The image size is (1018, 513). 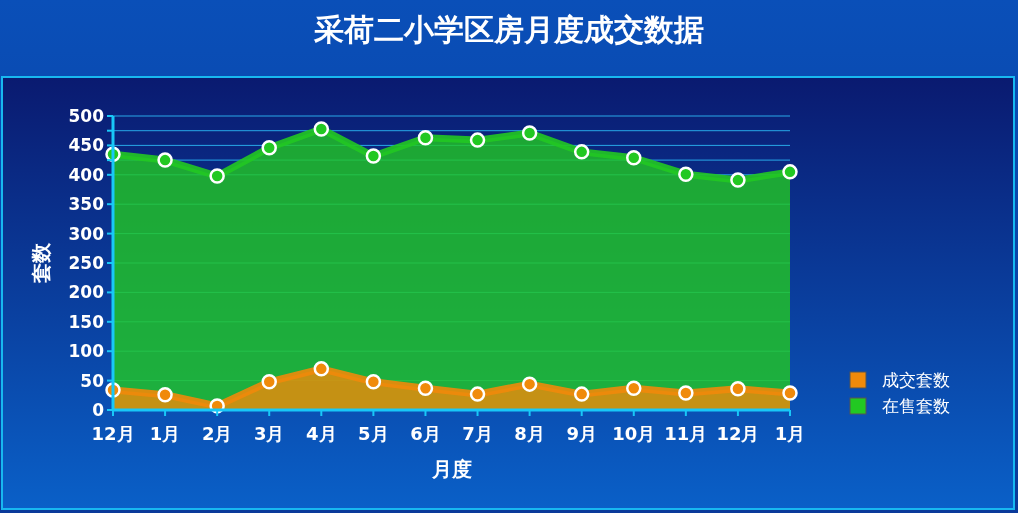 I want to click on chart-title: 采荷二小学区房月度成交数据, so click(x=508, y=29).